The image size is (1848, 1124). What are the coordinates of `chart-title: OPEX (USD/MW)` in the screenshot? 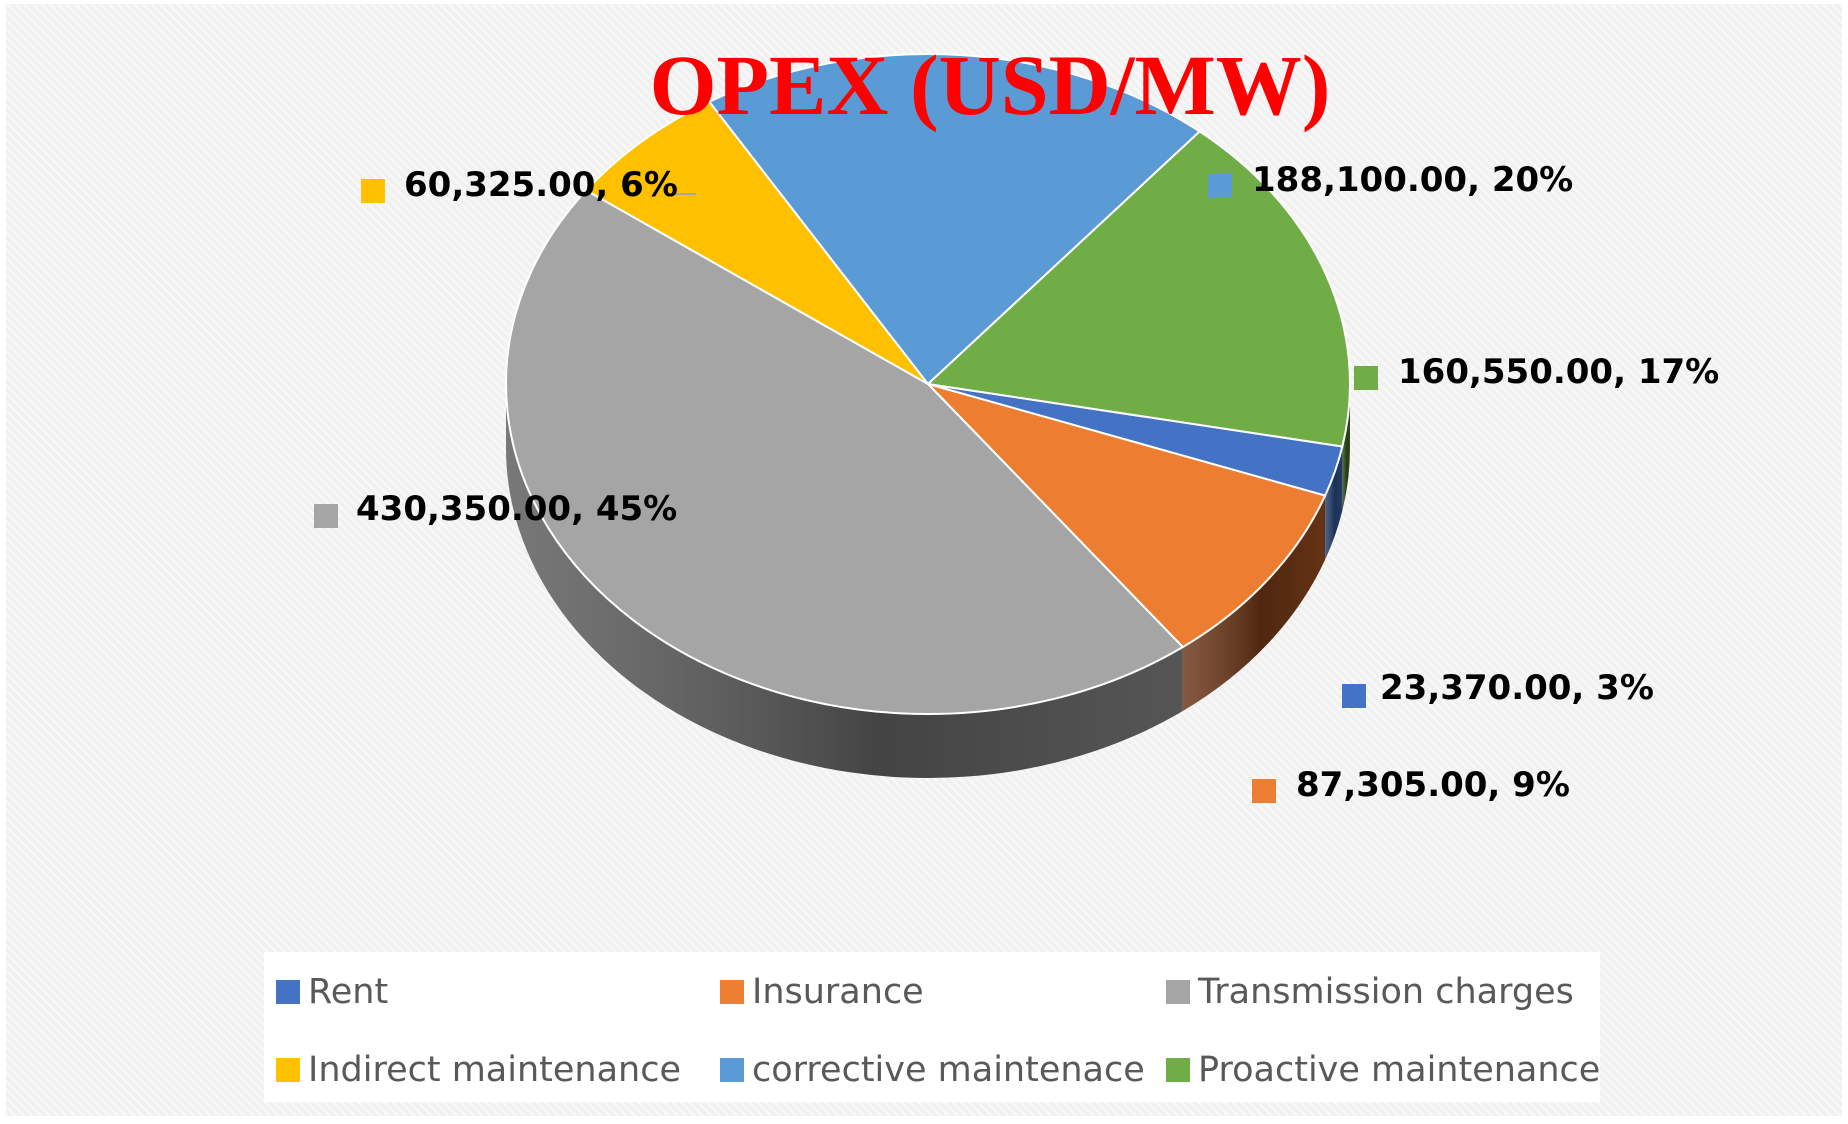 It's located at (990, 85).